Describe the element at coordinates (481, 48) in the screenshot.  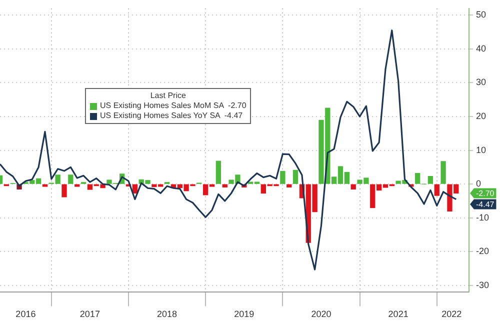
I see `y-tick-label: 40` at that location.